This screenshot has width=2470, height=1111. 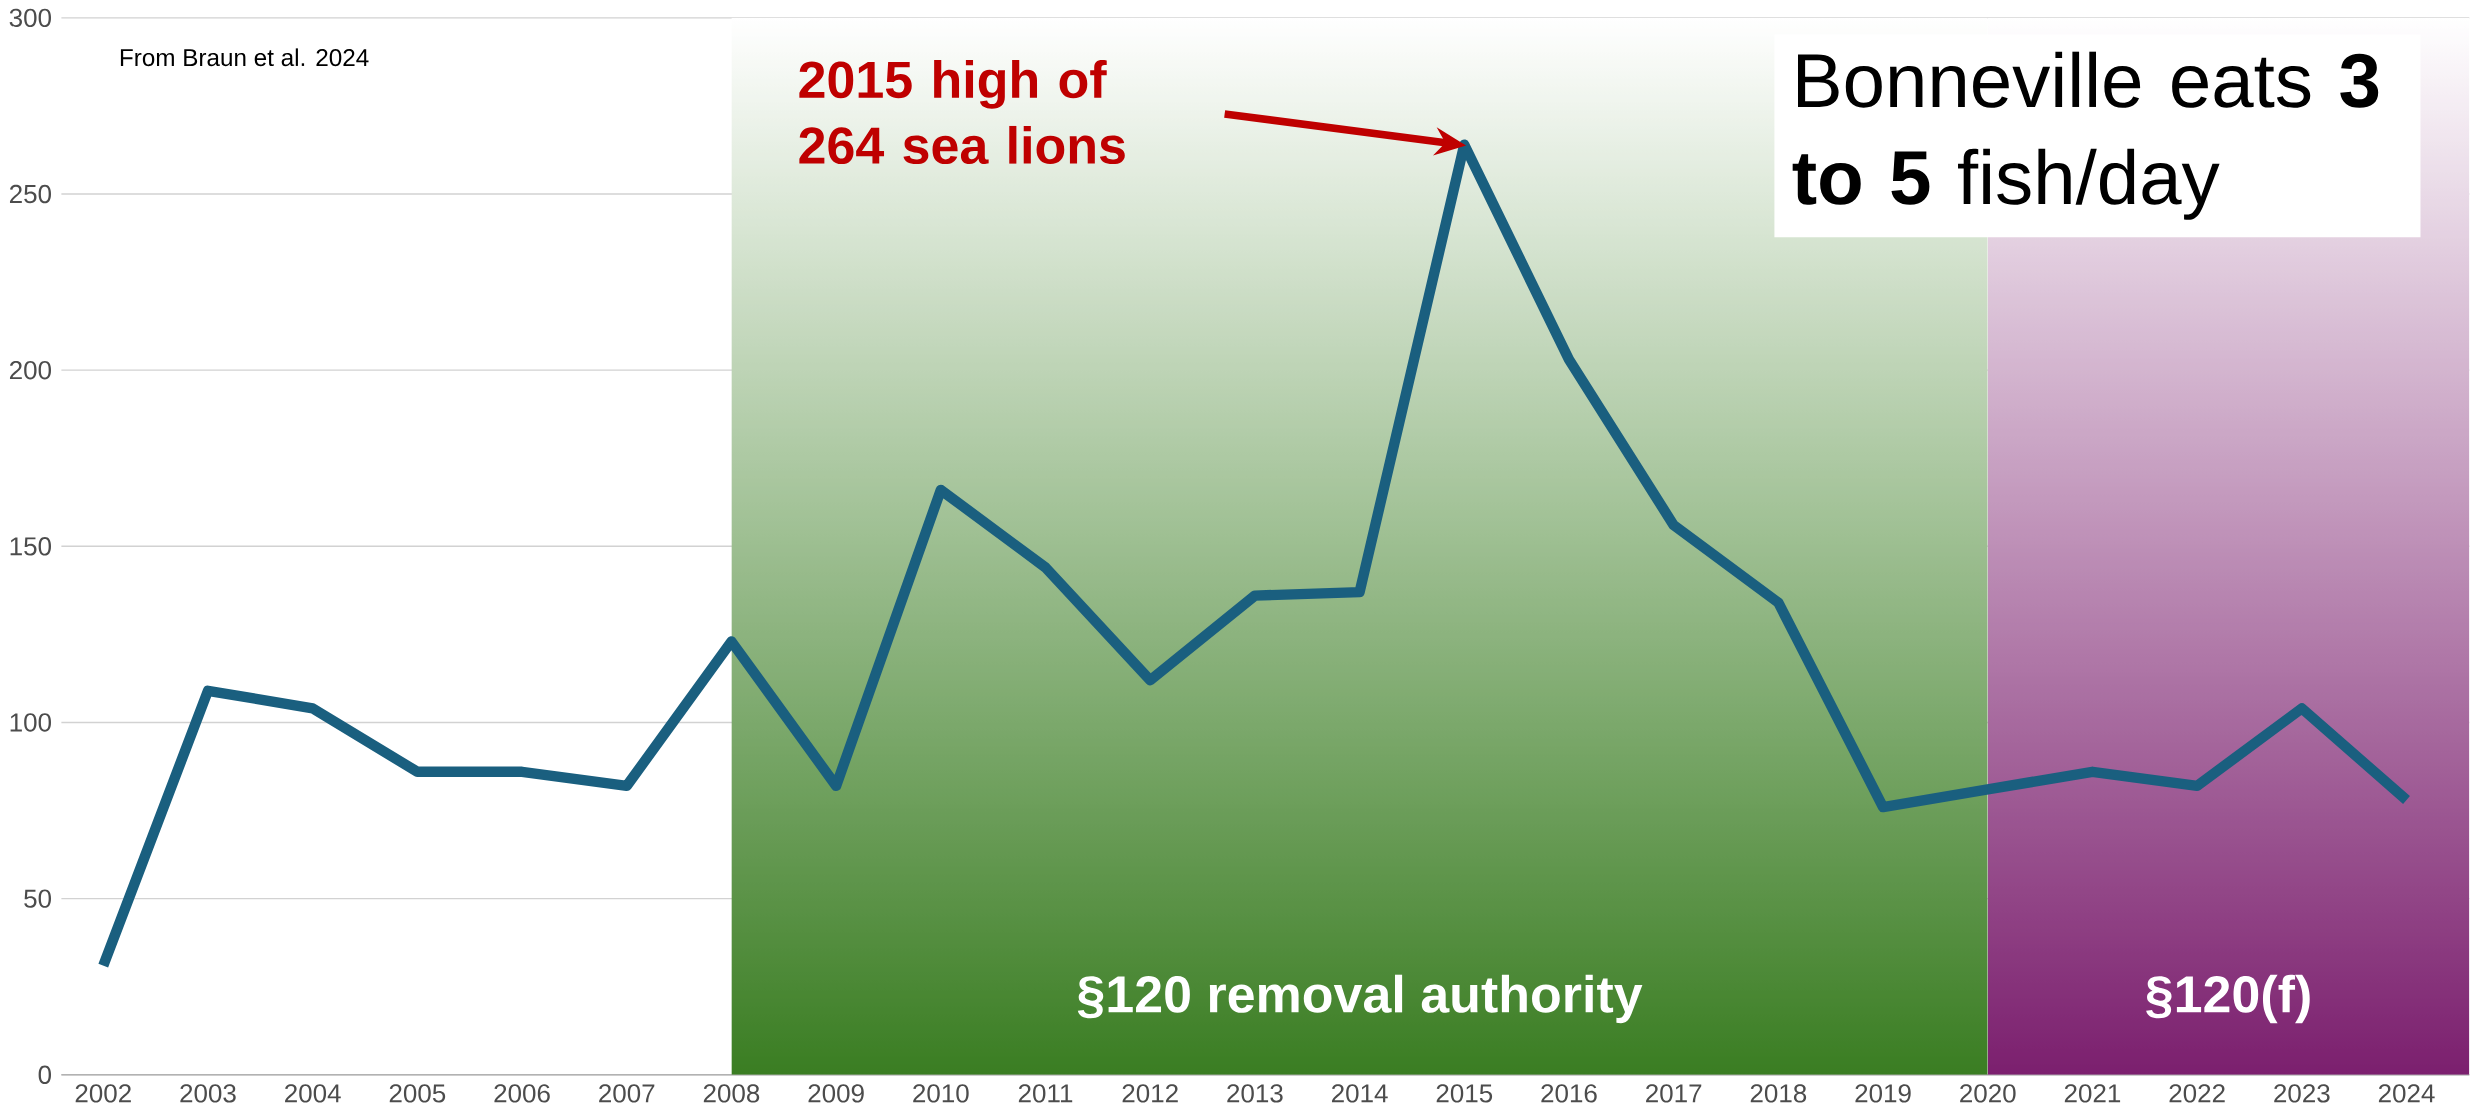 I want to click on x-tick-label: 2017, so click(x=1674, y=1093).